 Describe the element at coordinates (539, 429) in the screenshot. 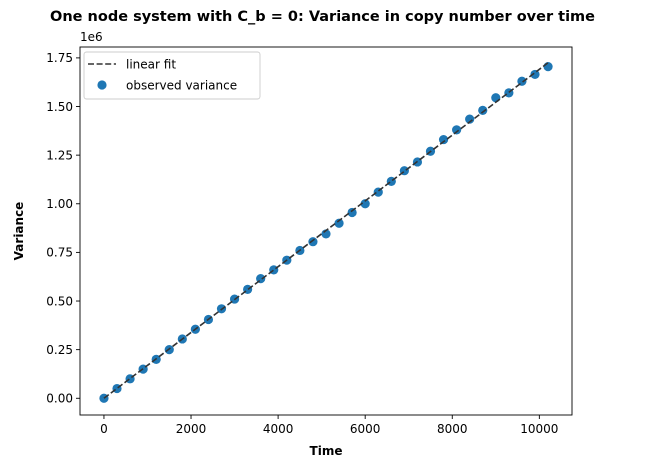

I see `x-tick-label: 10000` at that location.